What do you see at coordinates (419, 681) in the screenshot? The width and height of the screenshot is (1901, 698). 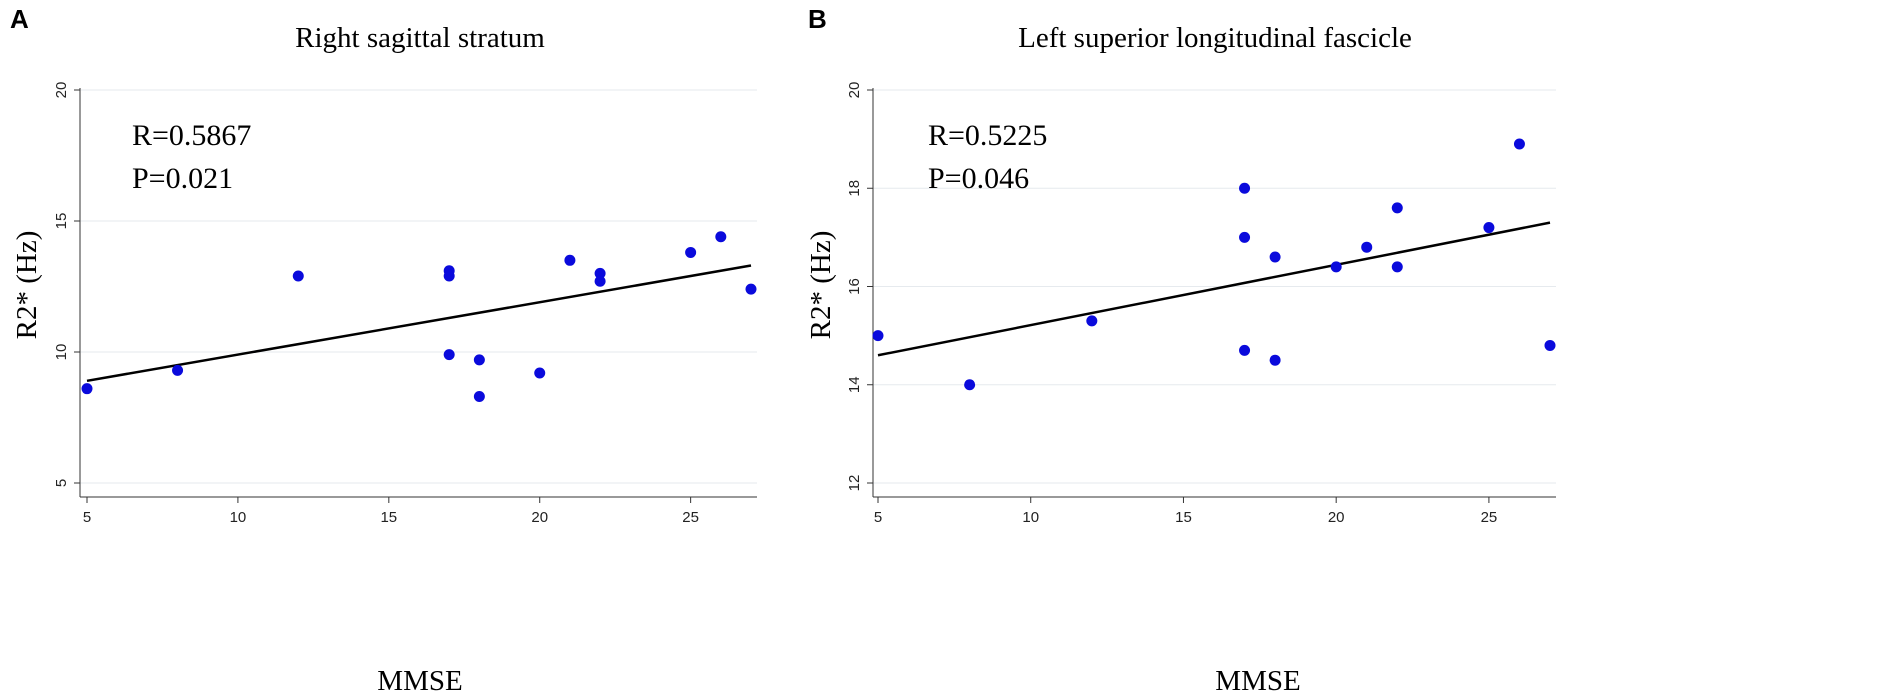 I see `panel-a-xlabel: MMSE` at bounding box center [419, 681].